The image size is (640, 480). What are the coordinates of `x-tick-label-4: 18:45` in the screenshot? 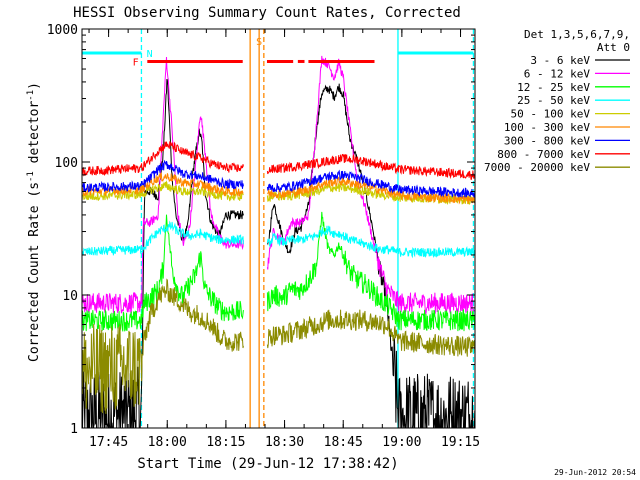 It's located at (343, 442).